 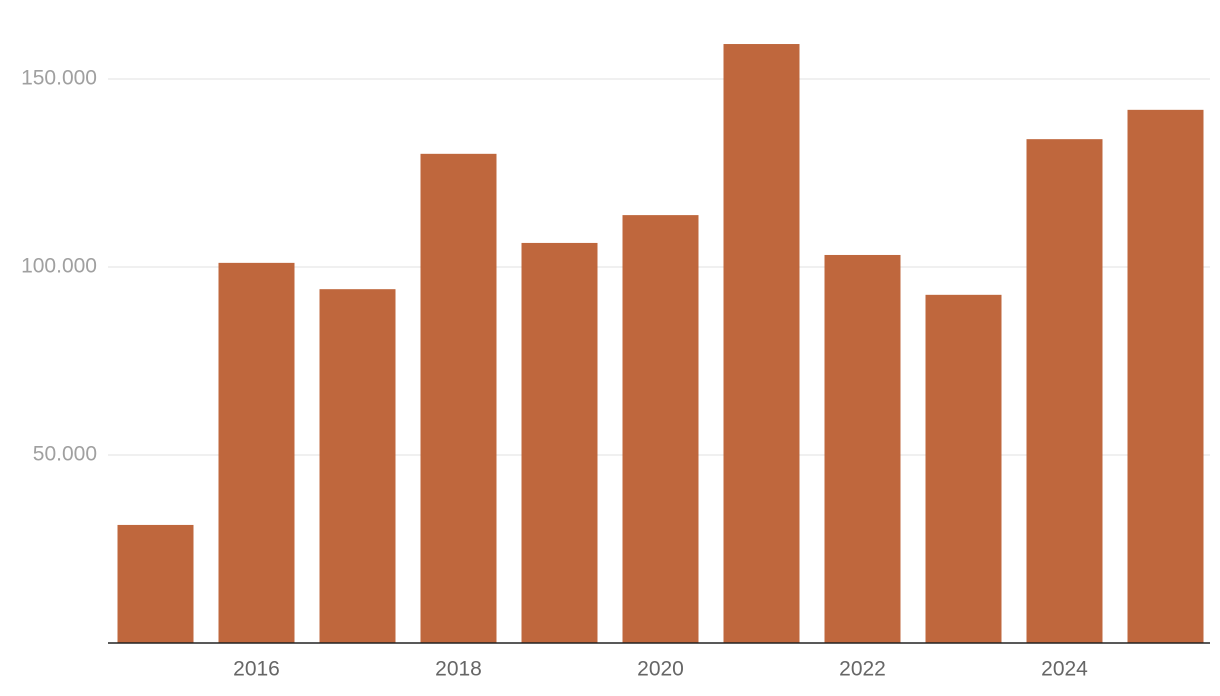 What do you see at coordinates (660, 669) in the screenshot?
I see `x-tick-label: 2020` at bounding box center [660, 669].